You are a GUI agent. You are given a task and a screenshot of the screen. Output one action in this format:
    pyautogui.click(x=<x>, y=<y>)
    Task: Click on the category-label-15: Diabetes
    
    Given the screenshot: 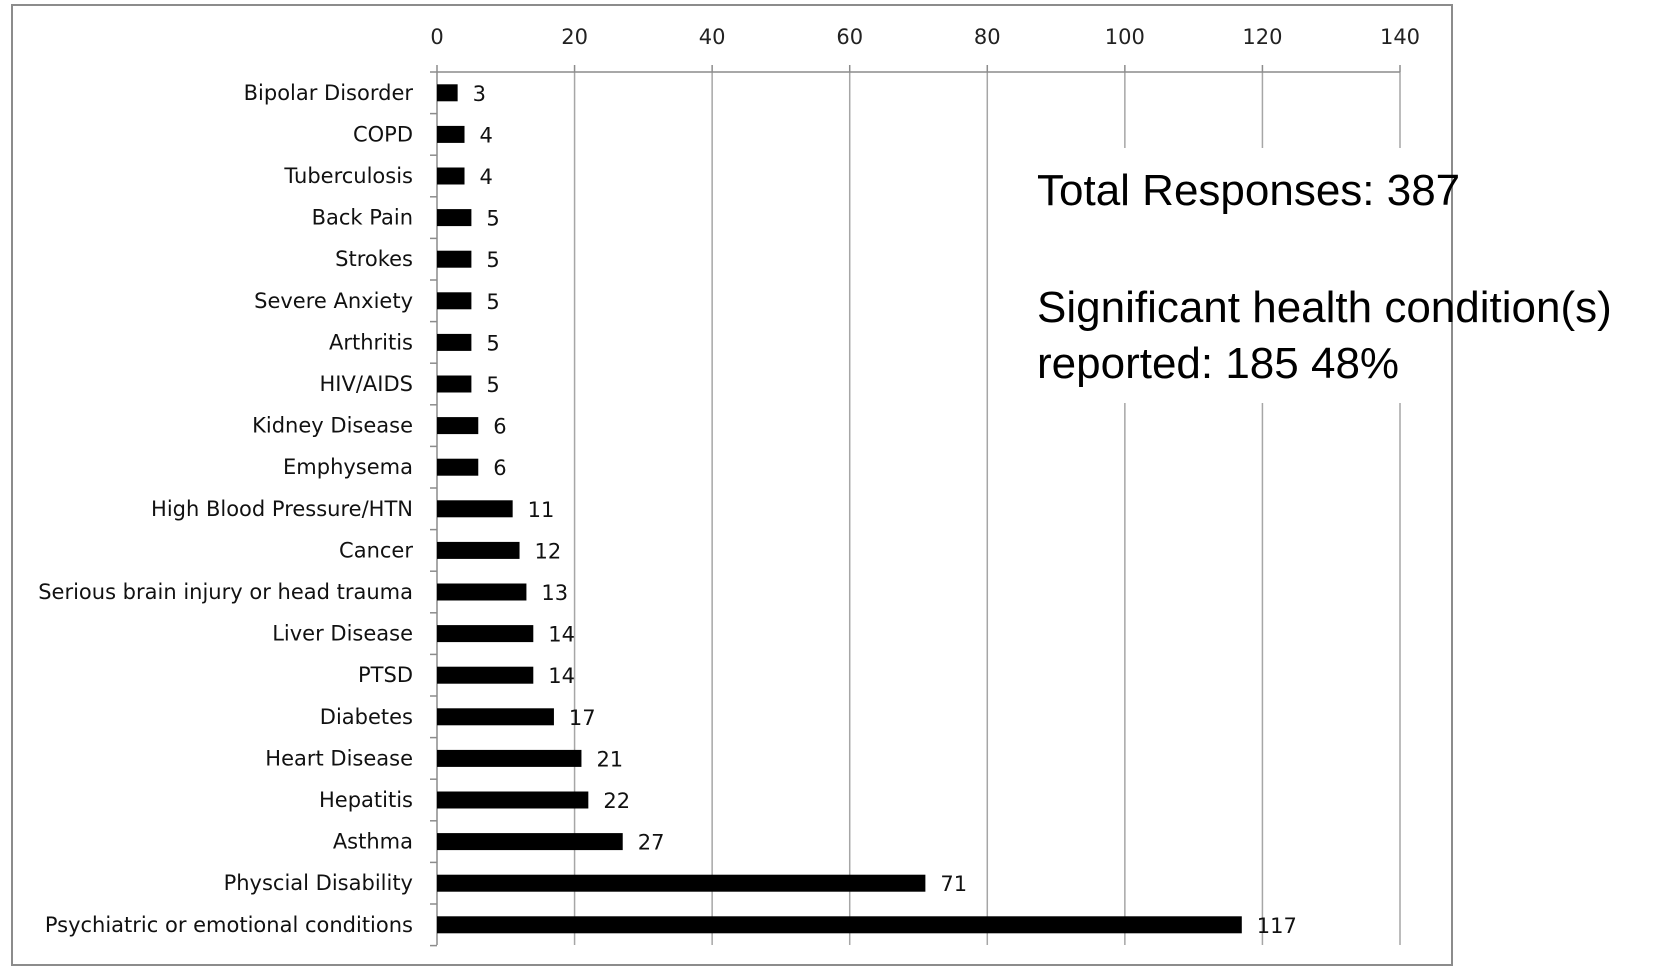 What is the action you would take?
    pyautogui.click(x=366, y=717)
    